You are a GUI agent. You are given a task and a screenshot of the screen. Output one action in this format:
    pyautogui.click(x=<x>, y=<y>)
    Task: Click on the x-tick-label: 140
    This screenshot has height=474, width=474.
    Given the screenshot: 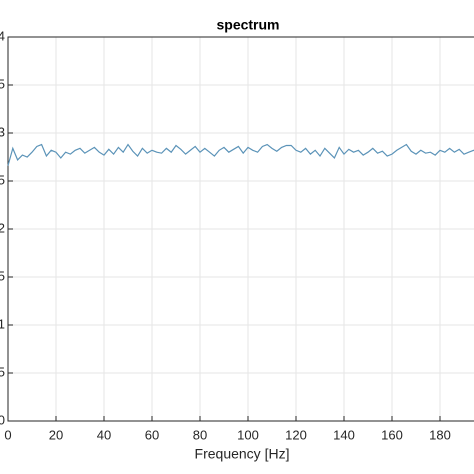 What is the action you would take?
    pyautogui.click(x=344, y=434)
    